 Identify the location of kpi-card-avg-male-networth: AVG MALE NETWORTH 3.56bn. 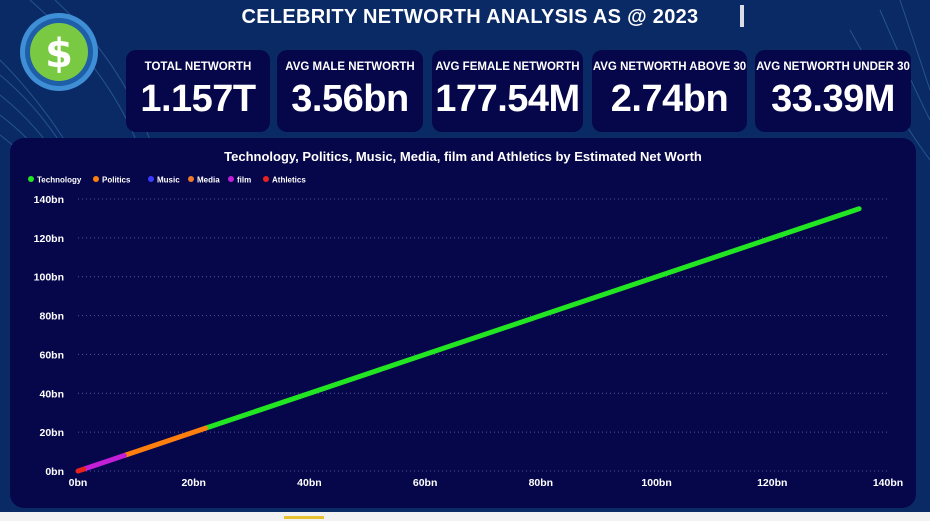
(350, 91).